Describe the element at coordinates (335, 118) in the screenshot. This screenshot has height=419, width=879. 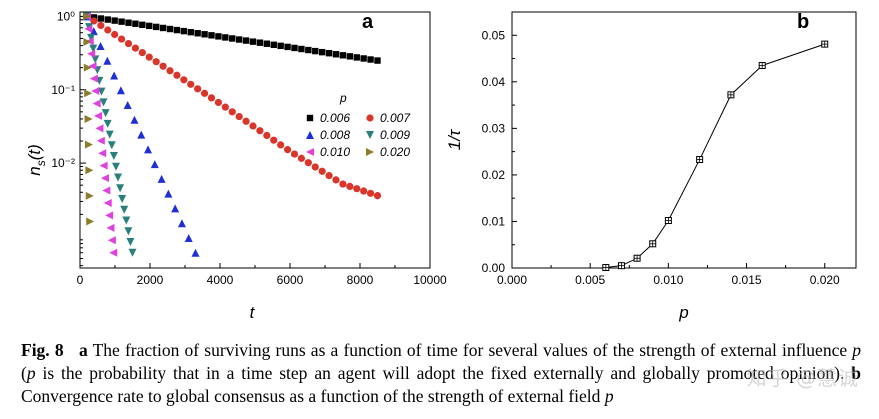
I see `legend-label: 0.006` at that location.